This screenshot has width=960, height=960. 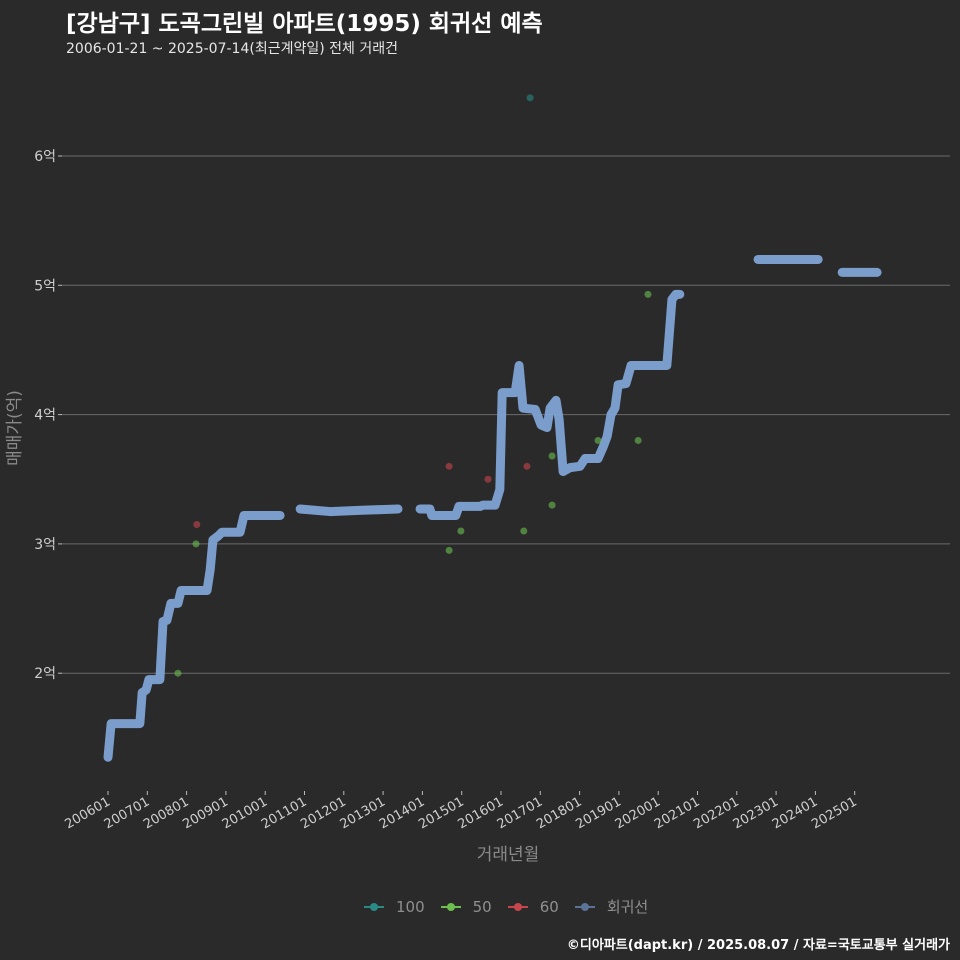 I want to click on y-tick-label: 6억, so click(x=45, y=157).